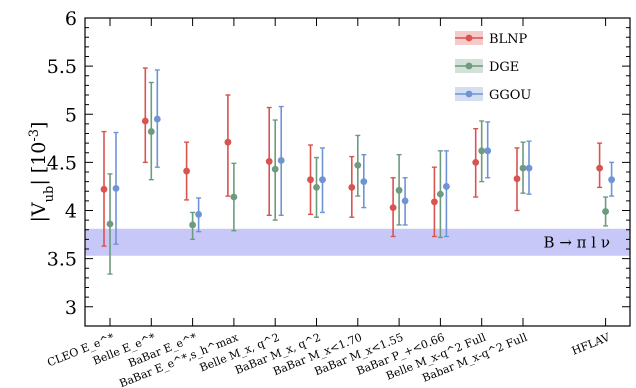 The width and height of the screenshot is (636, 388). What do you see at coordinates (510, 95) in the screenshot?
I see `legend-label: GGOU` at bounding box center [510, 95].